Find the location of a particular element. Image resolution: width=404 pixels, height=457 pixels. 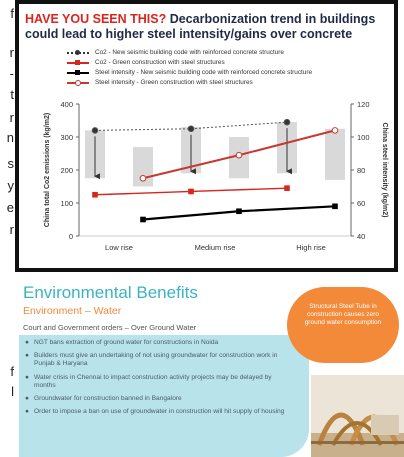

env-title: Environmental Benefits is located at coordinates (110, 292).